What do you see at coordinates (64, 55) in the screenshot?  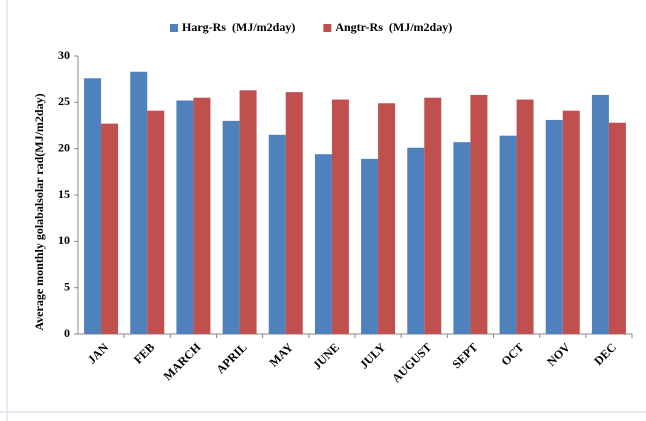 I see `y-tick-label: 30` at bounding box center [64, 55].